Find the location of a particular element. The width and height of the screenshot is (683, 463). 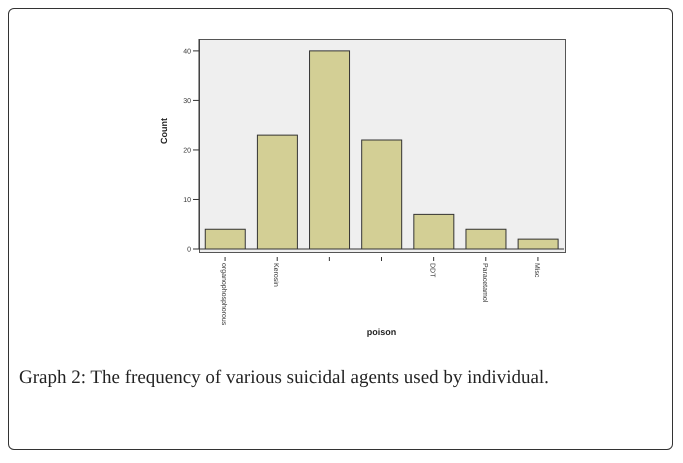

caption: Graph 2: The frequency of various suicidal agents used by individual. is located at coordinates (284, 378).